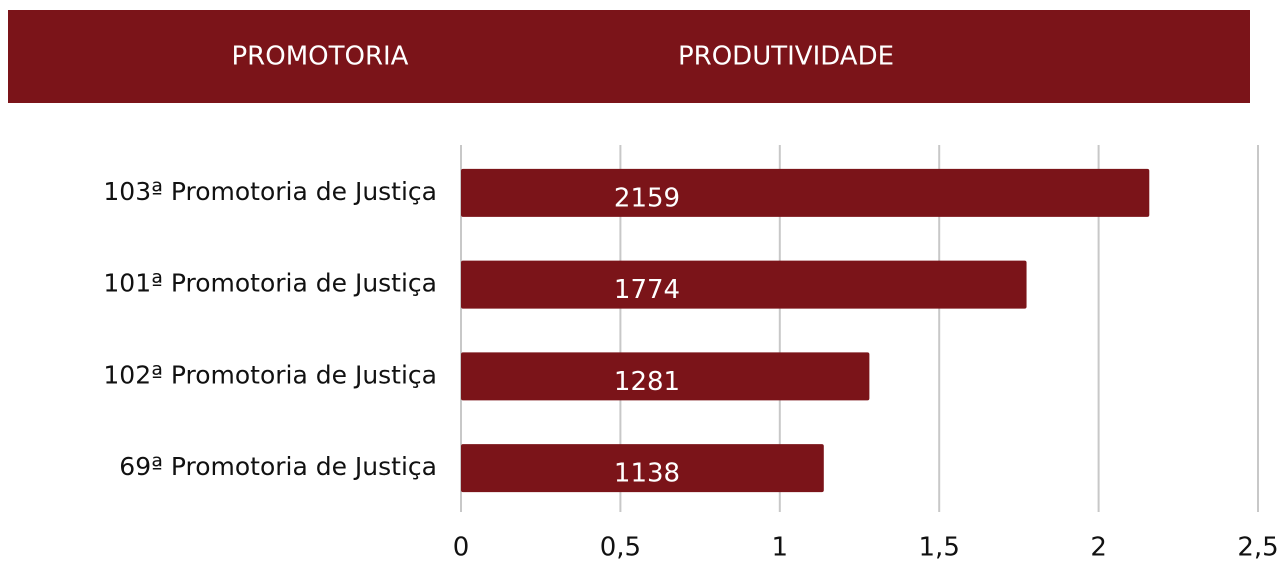 This screenshot has width=1282, height=564. Describe the element at coordinates (270, 374) in the screenshot. I see `y-tick-label: 102ª Promotoria de Justiça` at that location.